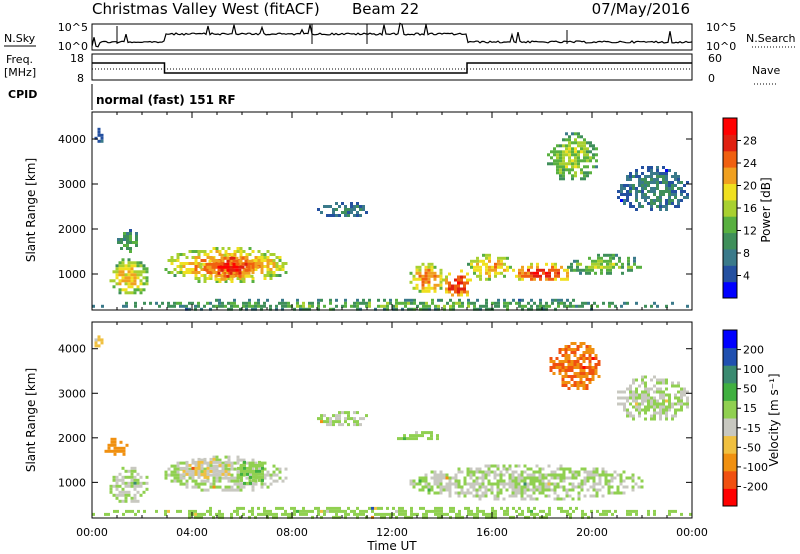 Image resolution: width=800 pixels, height=554 pixels. I want to click on beam-label: Beam 22, so click(385, 9).